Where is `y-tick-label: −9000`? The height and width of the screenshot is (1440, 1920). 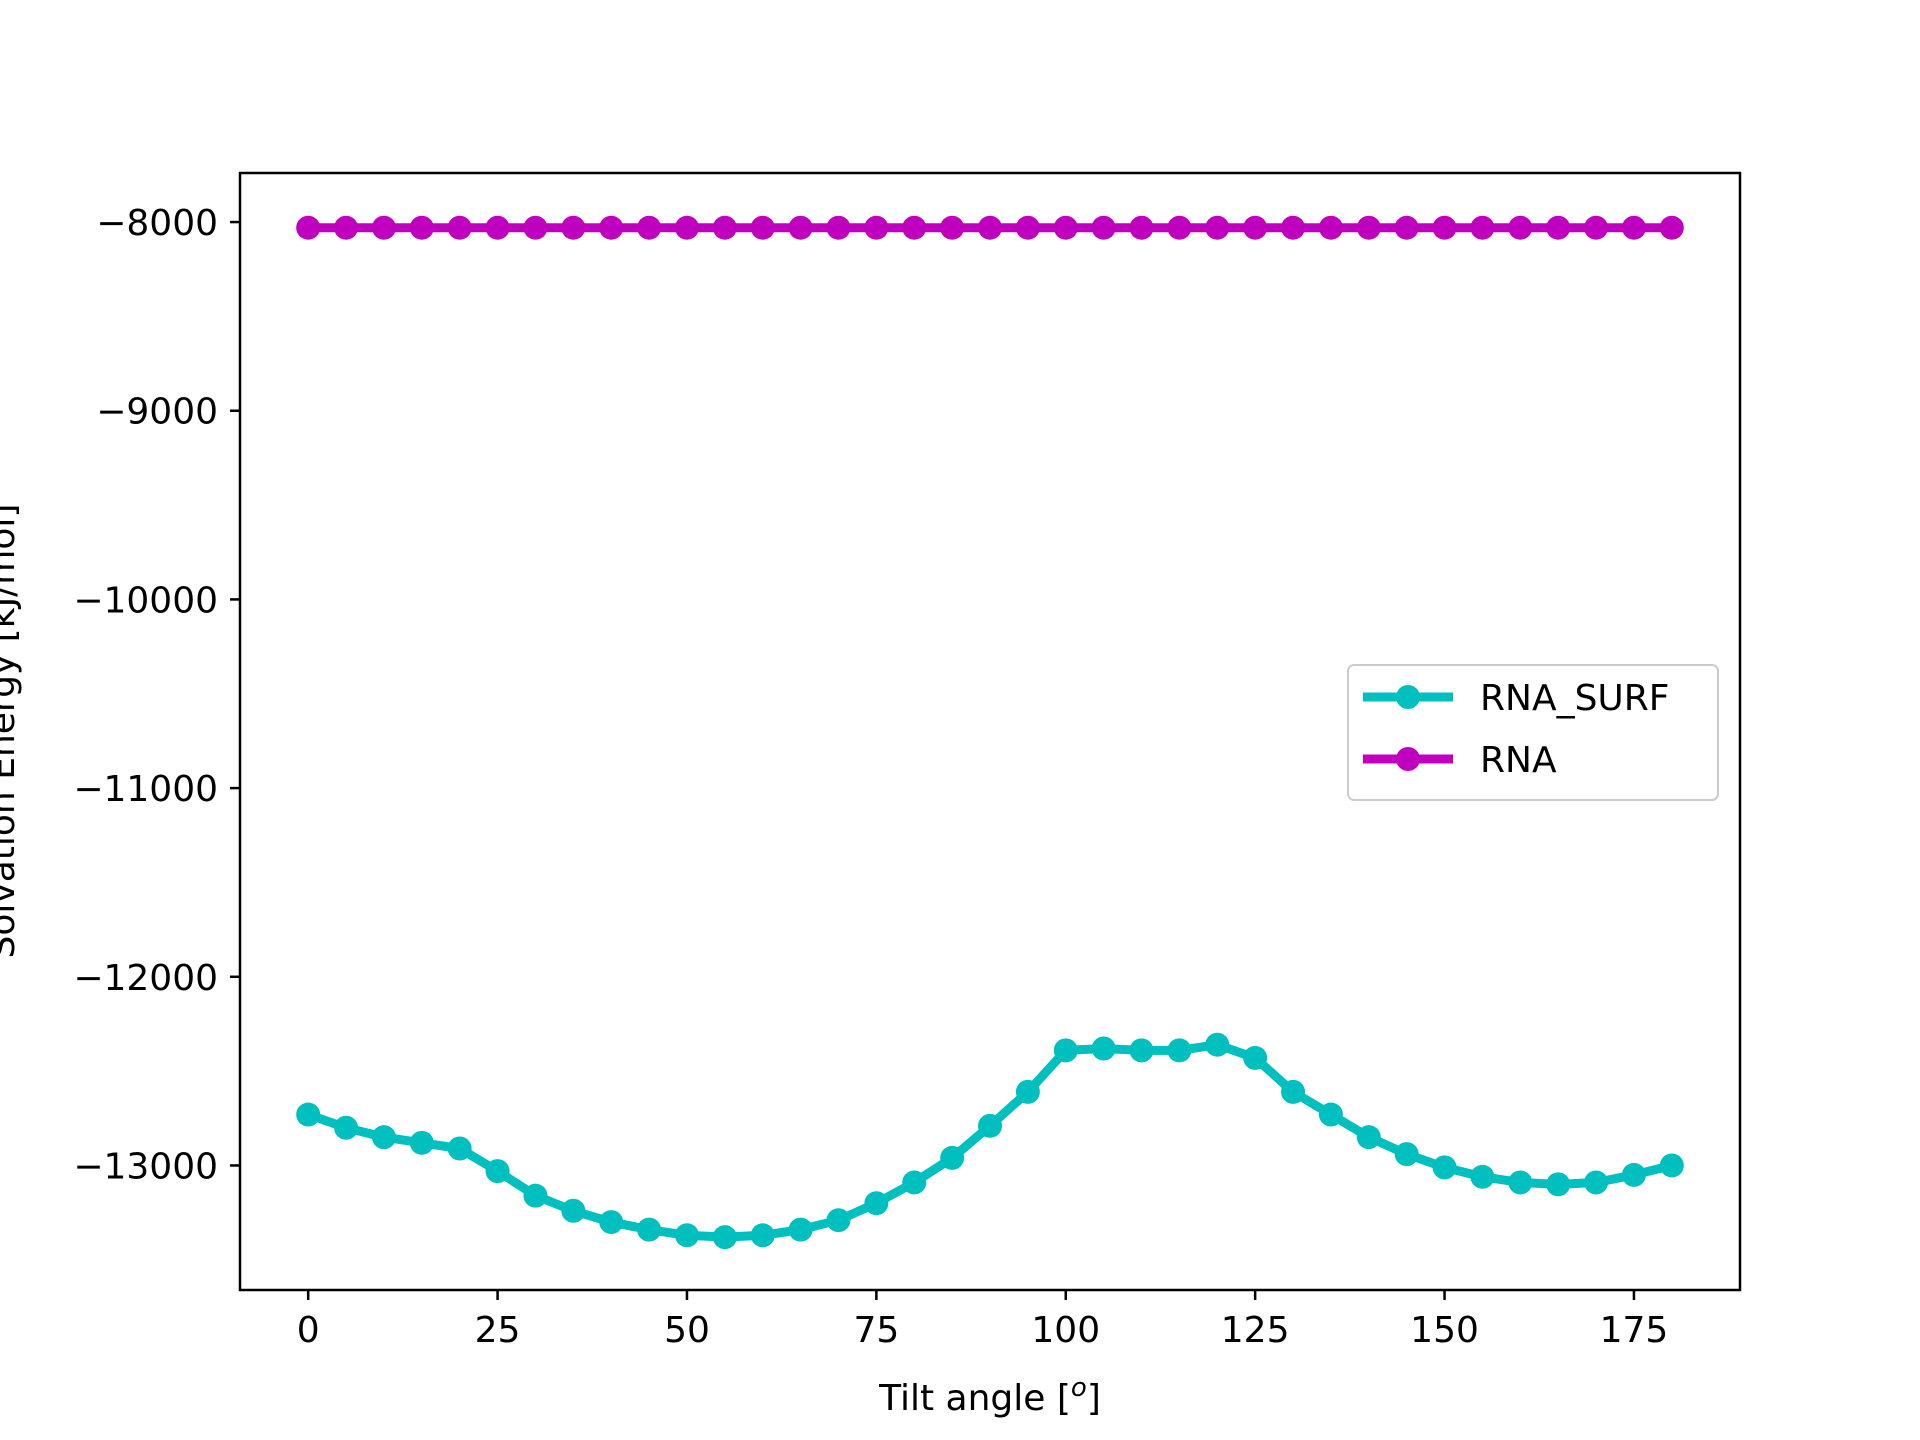
y-tick-label: −9000 is located at coordinates (157, 412).